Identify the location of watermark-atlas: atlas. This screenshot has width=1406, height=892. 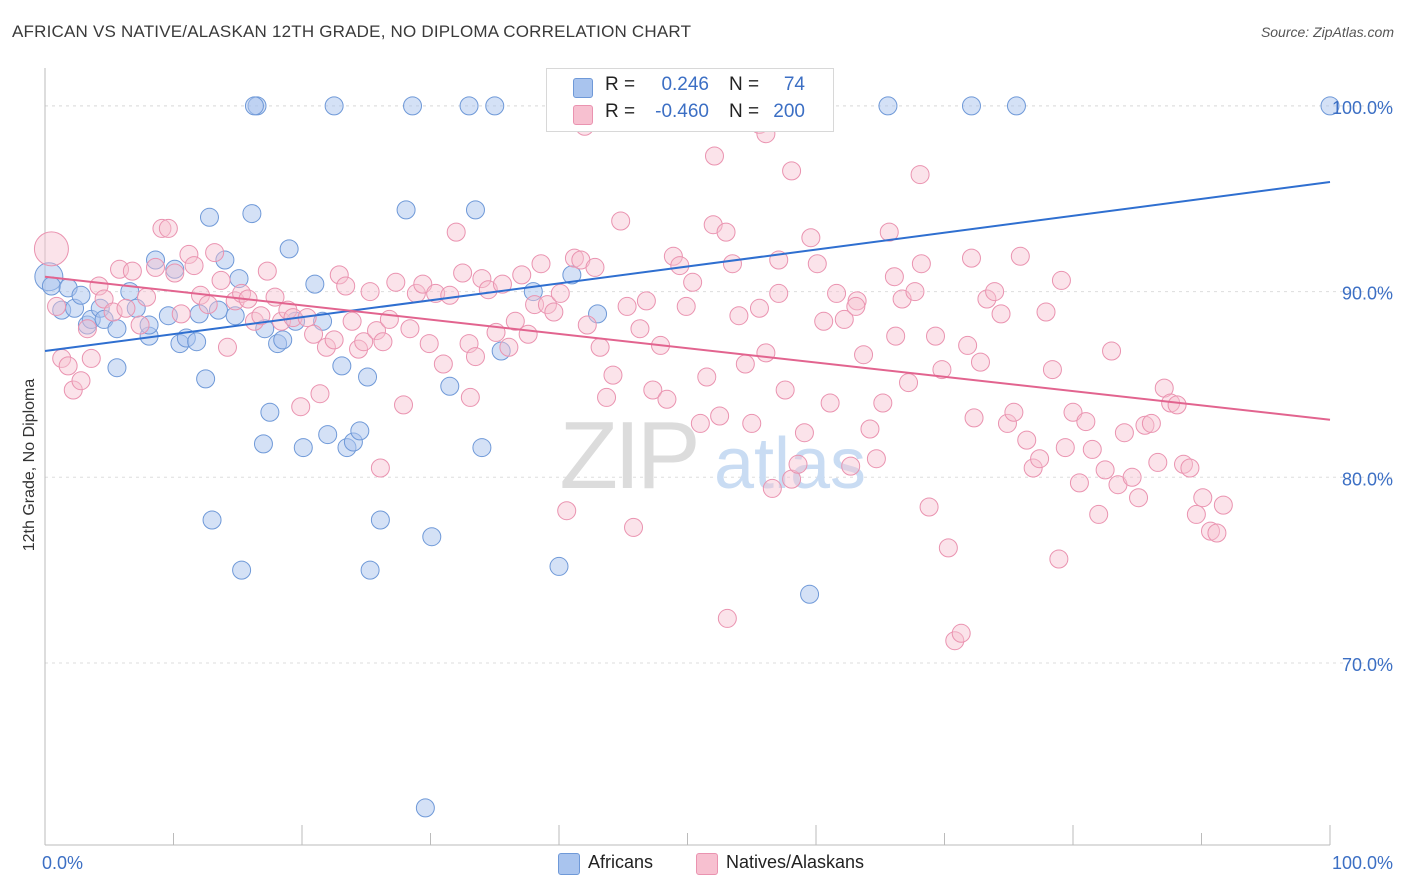
(790, 464).